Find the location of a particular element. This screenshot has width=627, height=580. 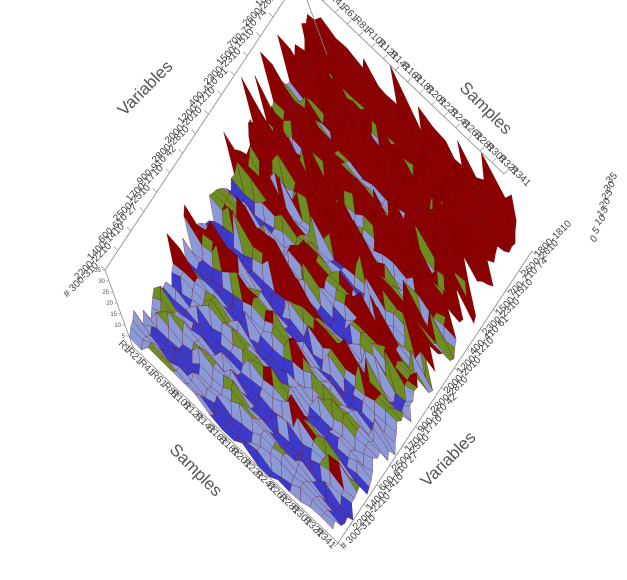

z-tick-label-left: 15 is located at coordinates (113, 315).